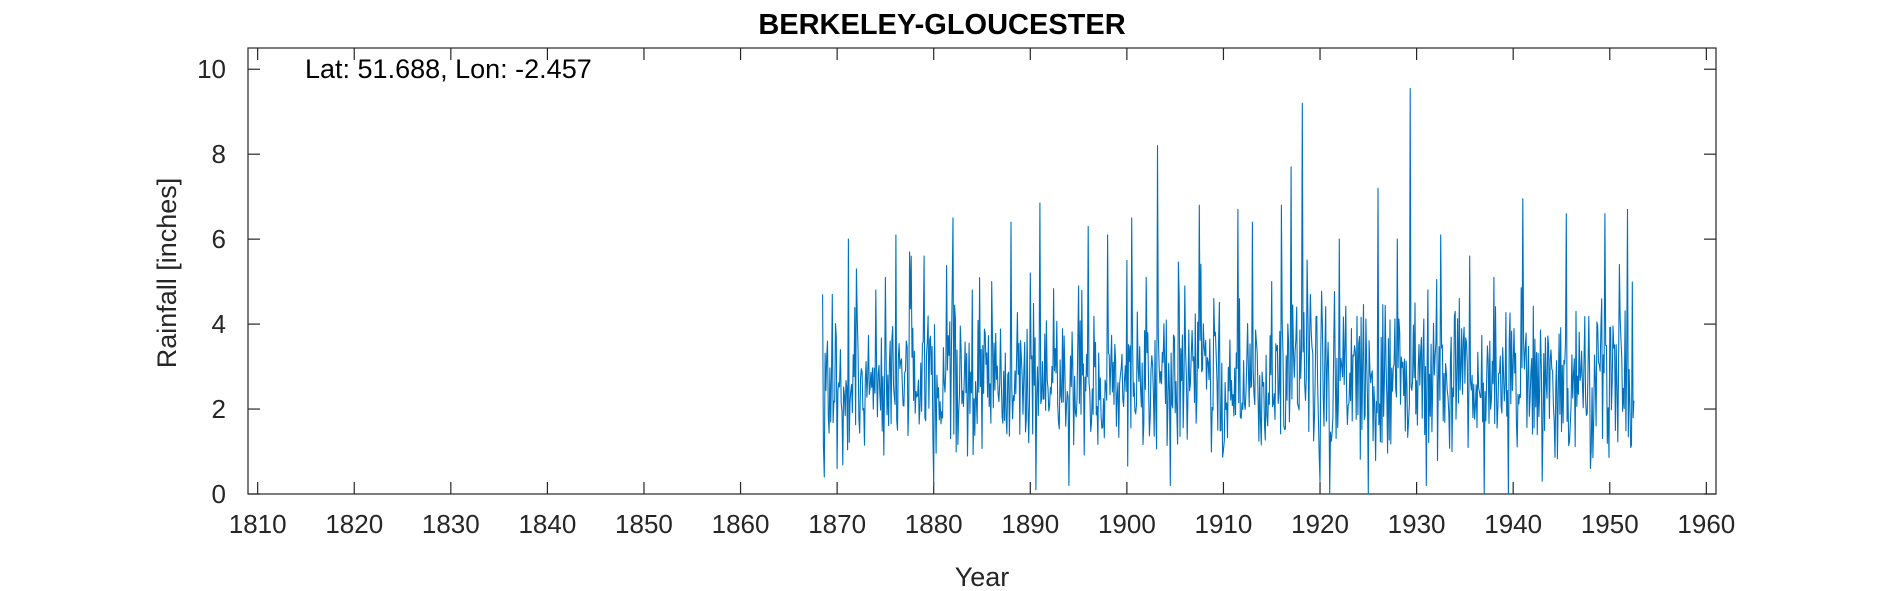  I want to click on x-tick-label: 1830, so click(451, 524).